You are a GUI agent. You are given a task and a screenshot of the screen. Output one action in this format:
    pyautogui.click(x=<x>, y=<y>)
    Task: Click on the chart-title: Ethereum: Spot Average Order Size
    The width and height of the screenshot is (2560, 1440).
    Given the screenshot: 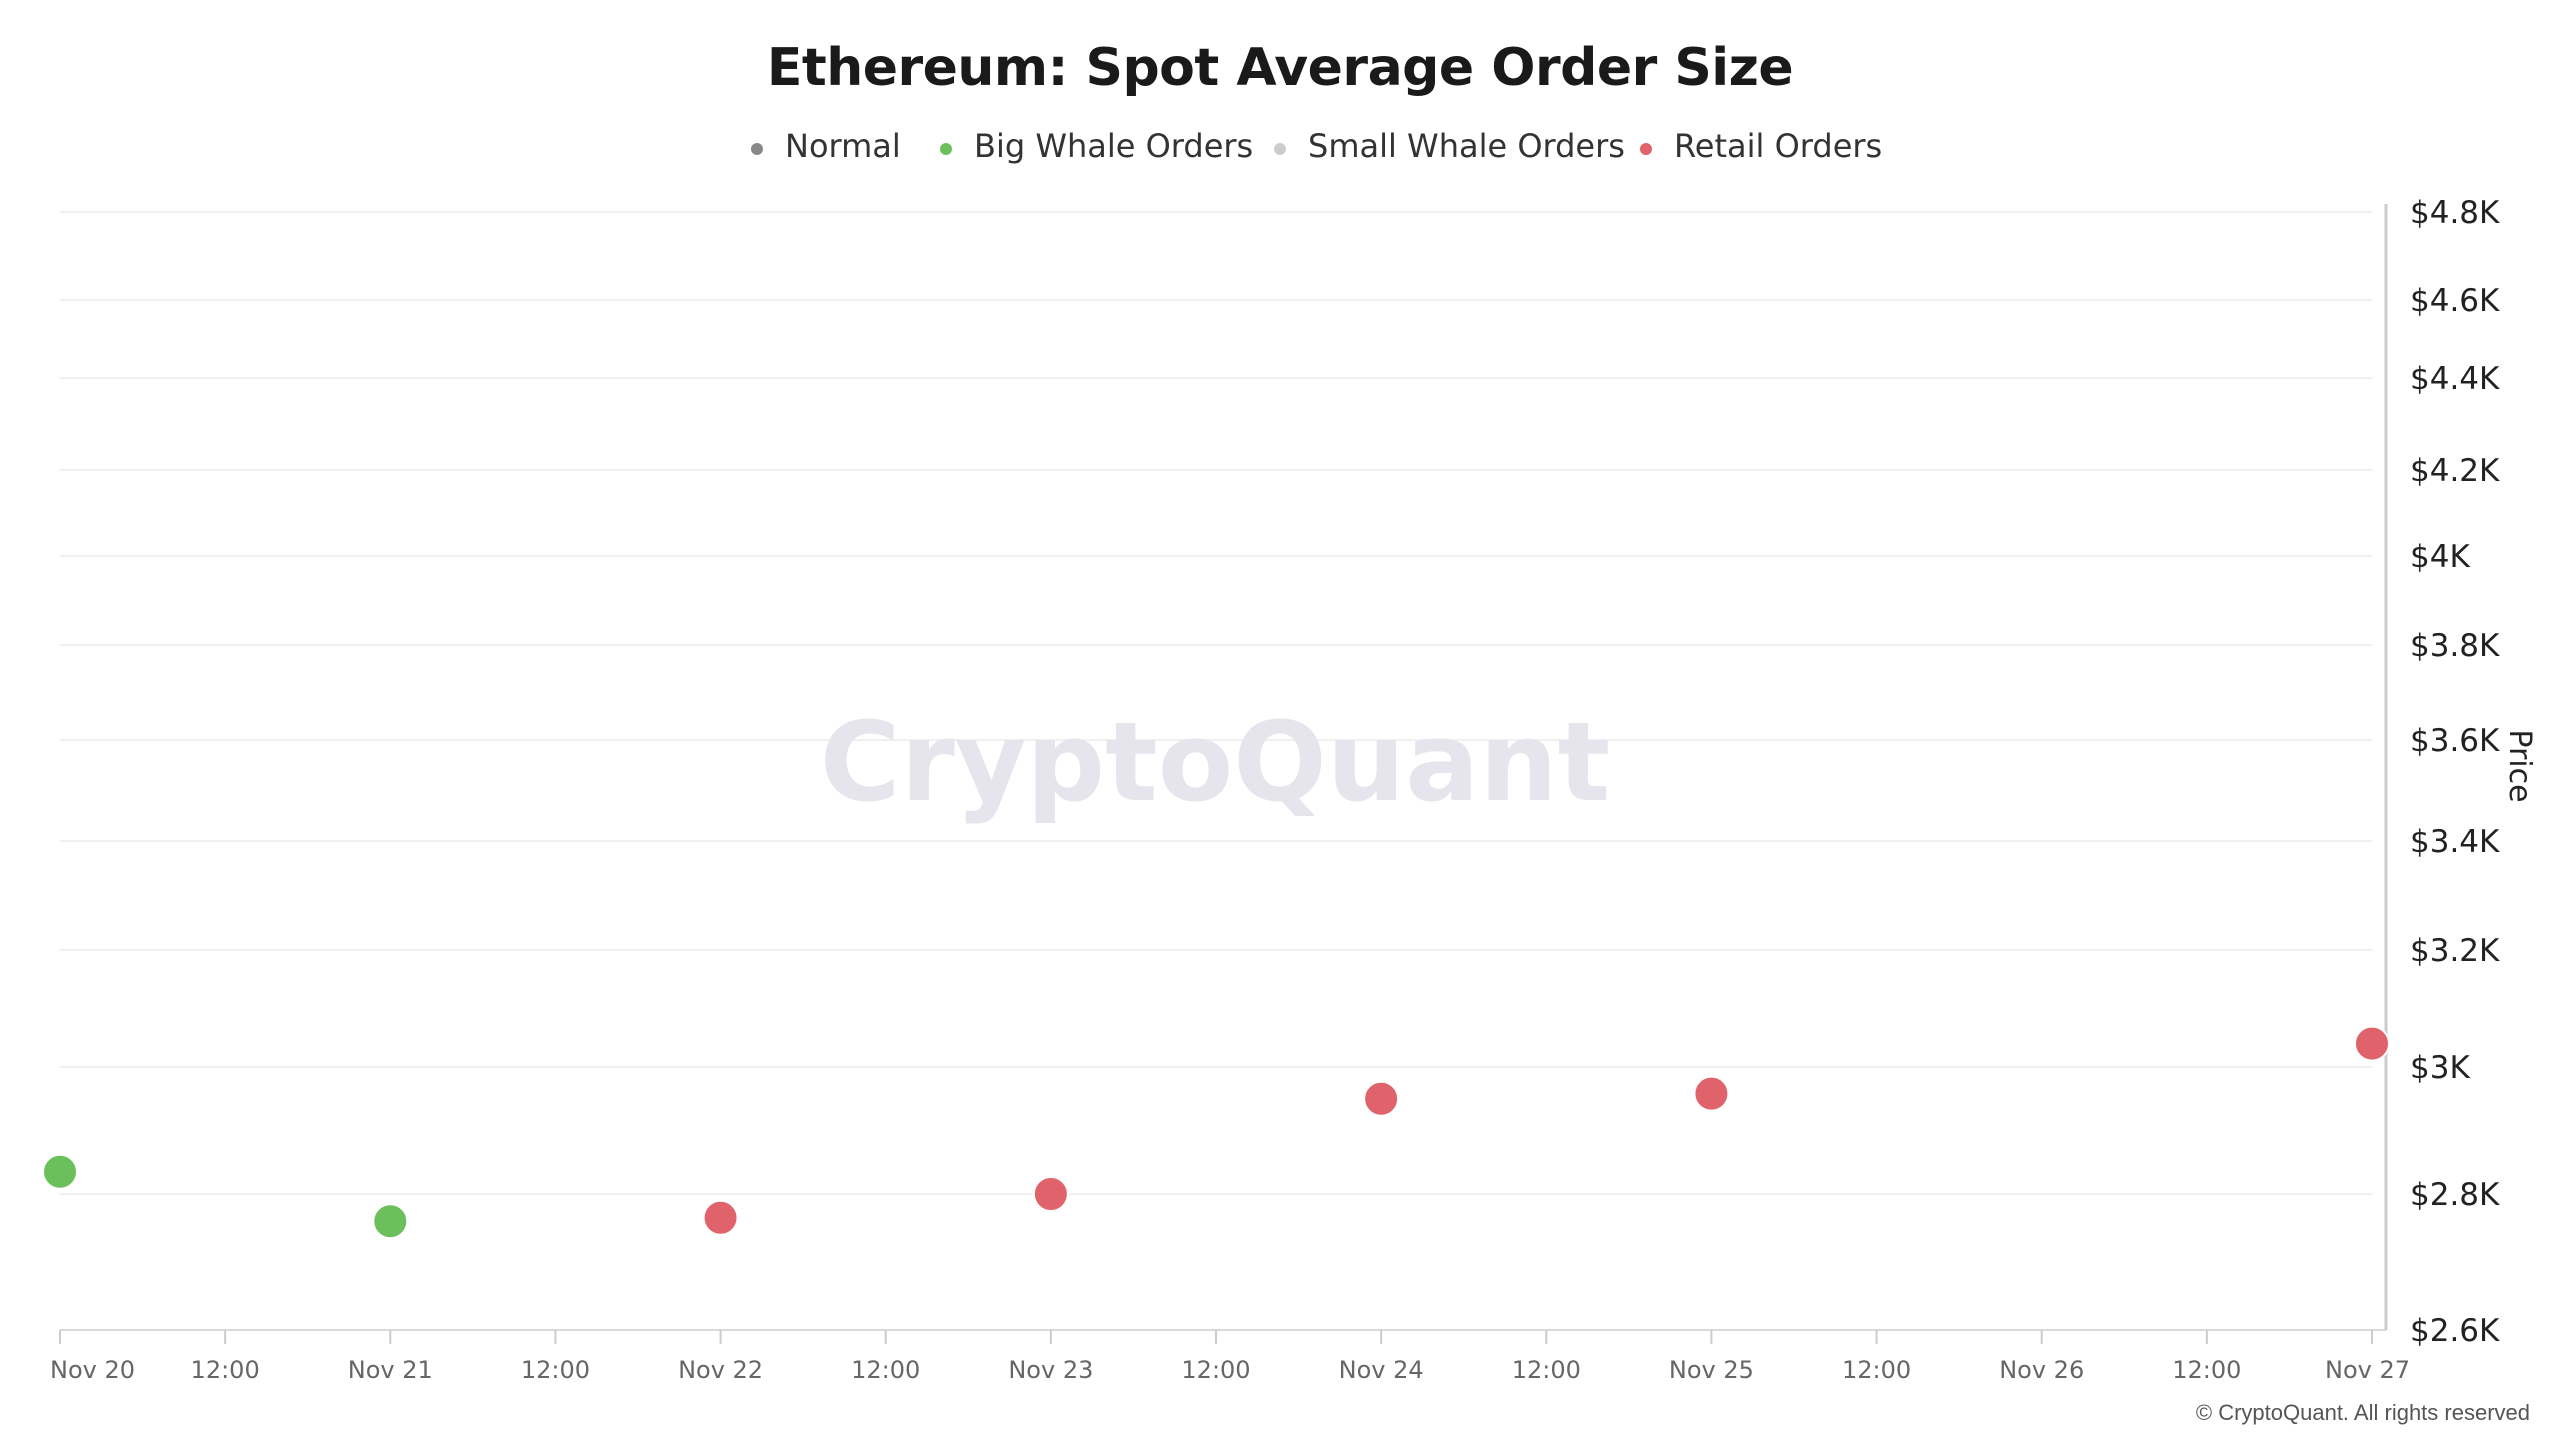 What is the action you would take?
    pyautogui.click(x=1280, y=68)
    